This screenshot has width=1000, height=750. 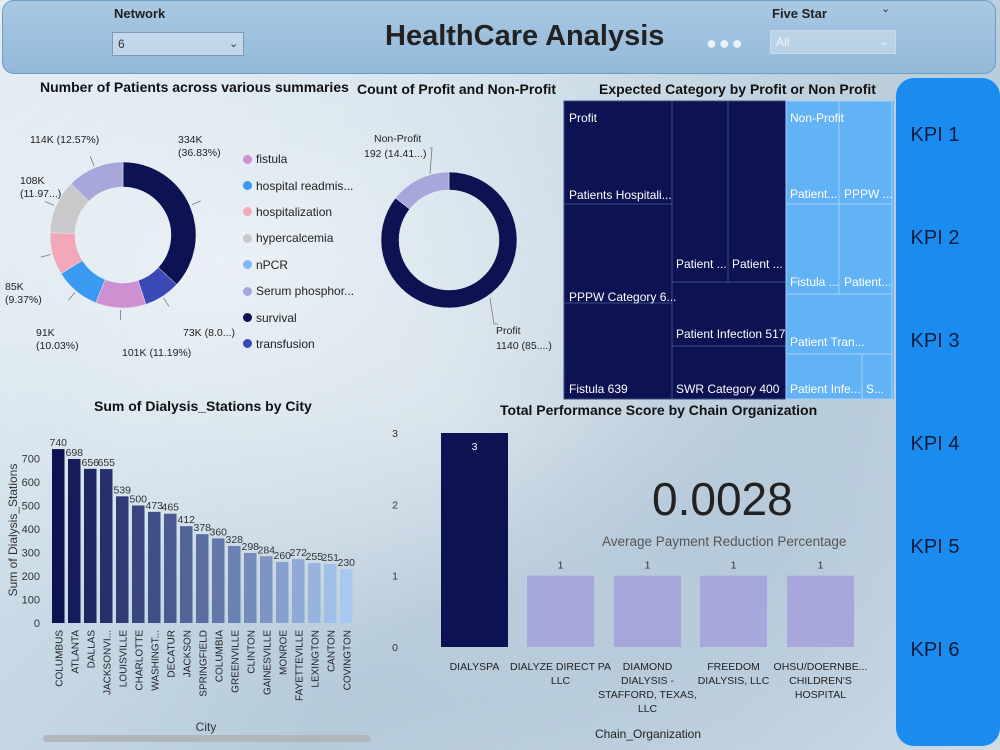 What do you see at coordinates (347, 660) in the screenshot?
I see `x-tick-label: COVINGTON` at bounding box center [347, 660].